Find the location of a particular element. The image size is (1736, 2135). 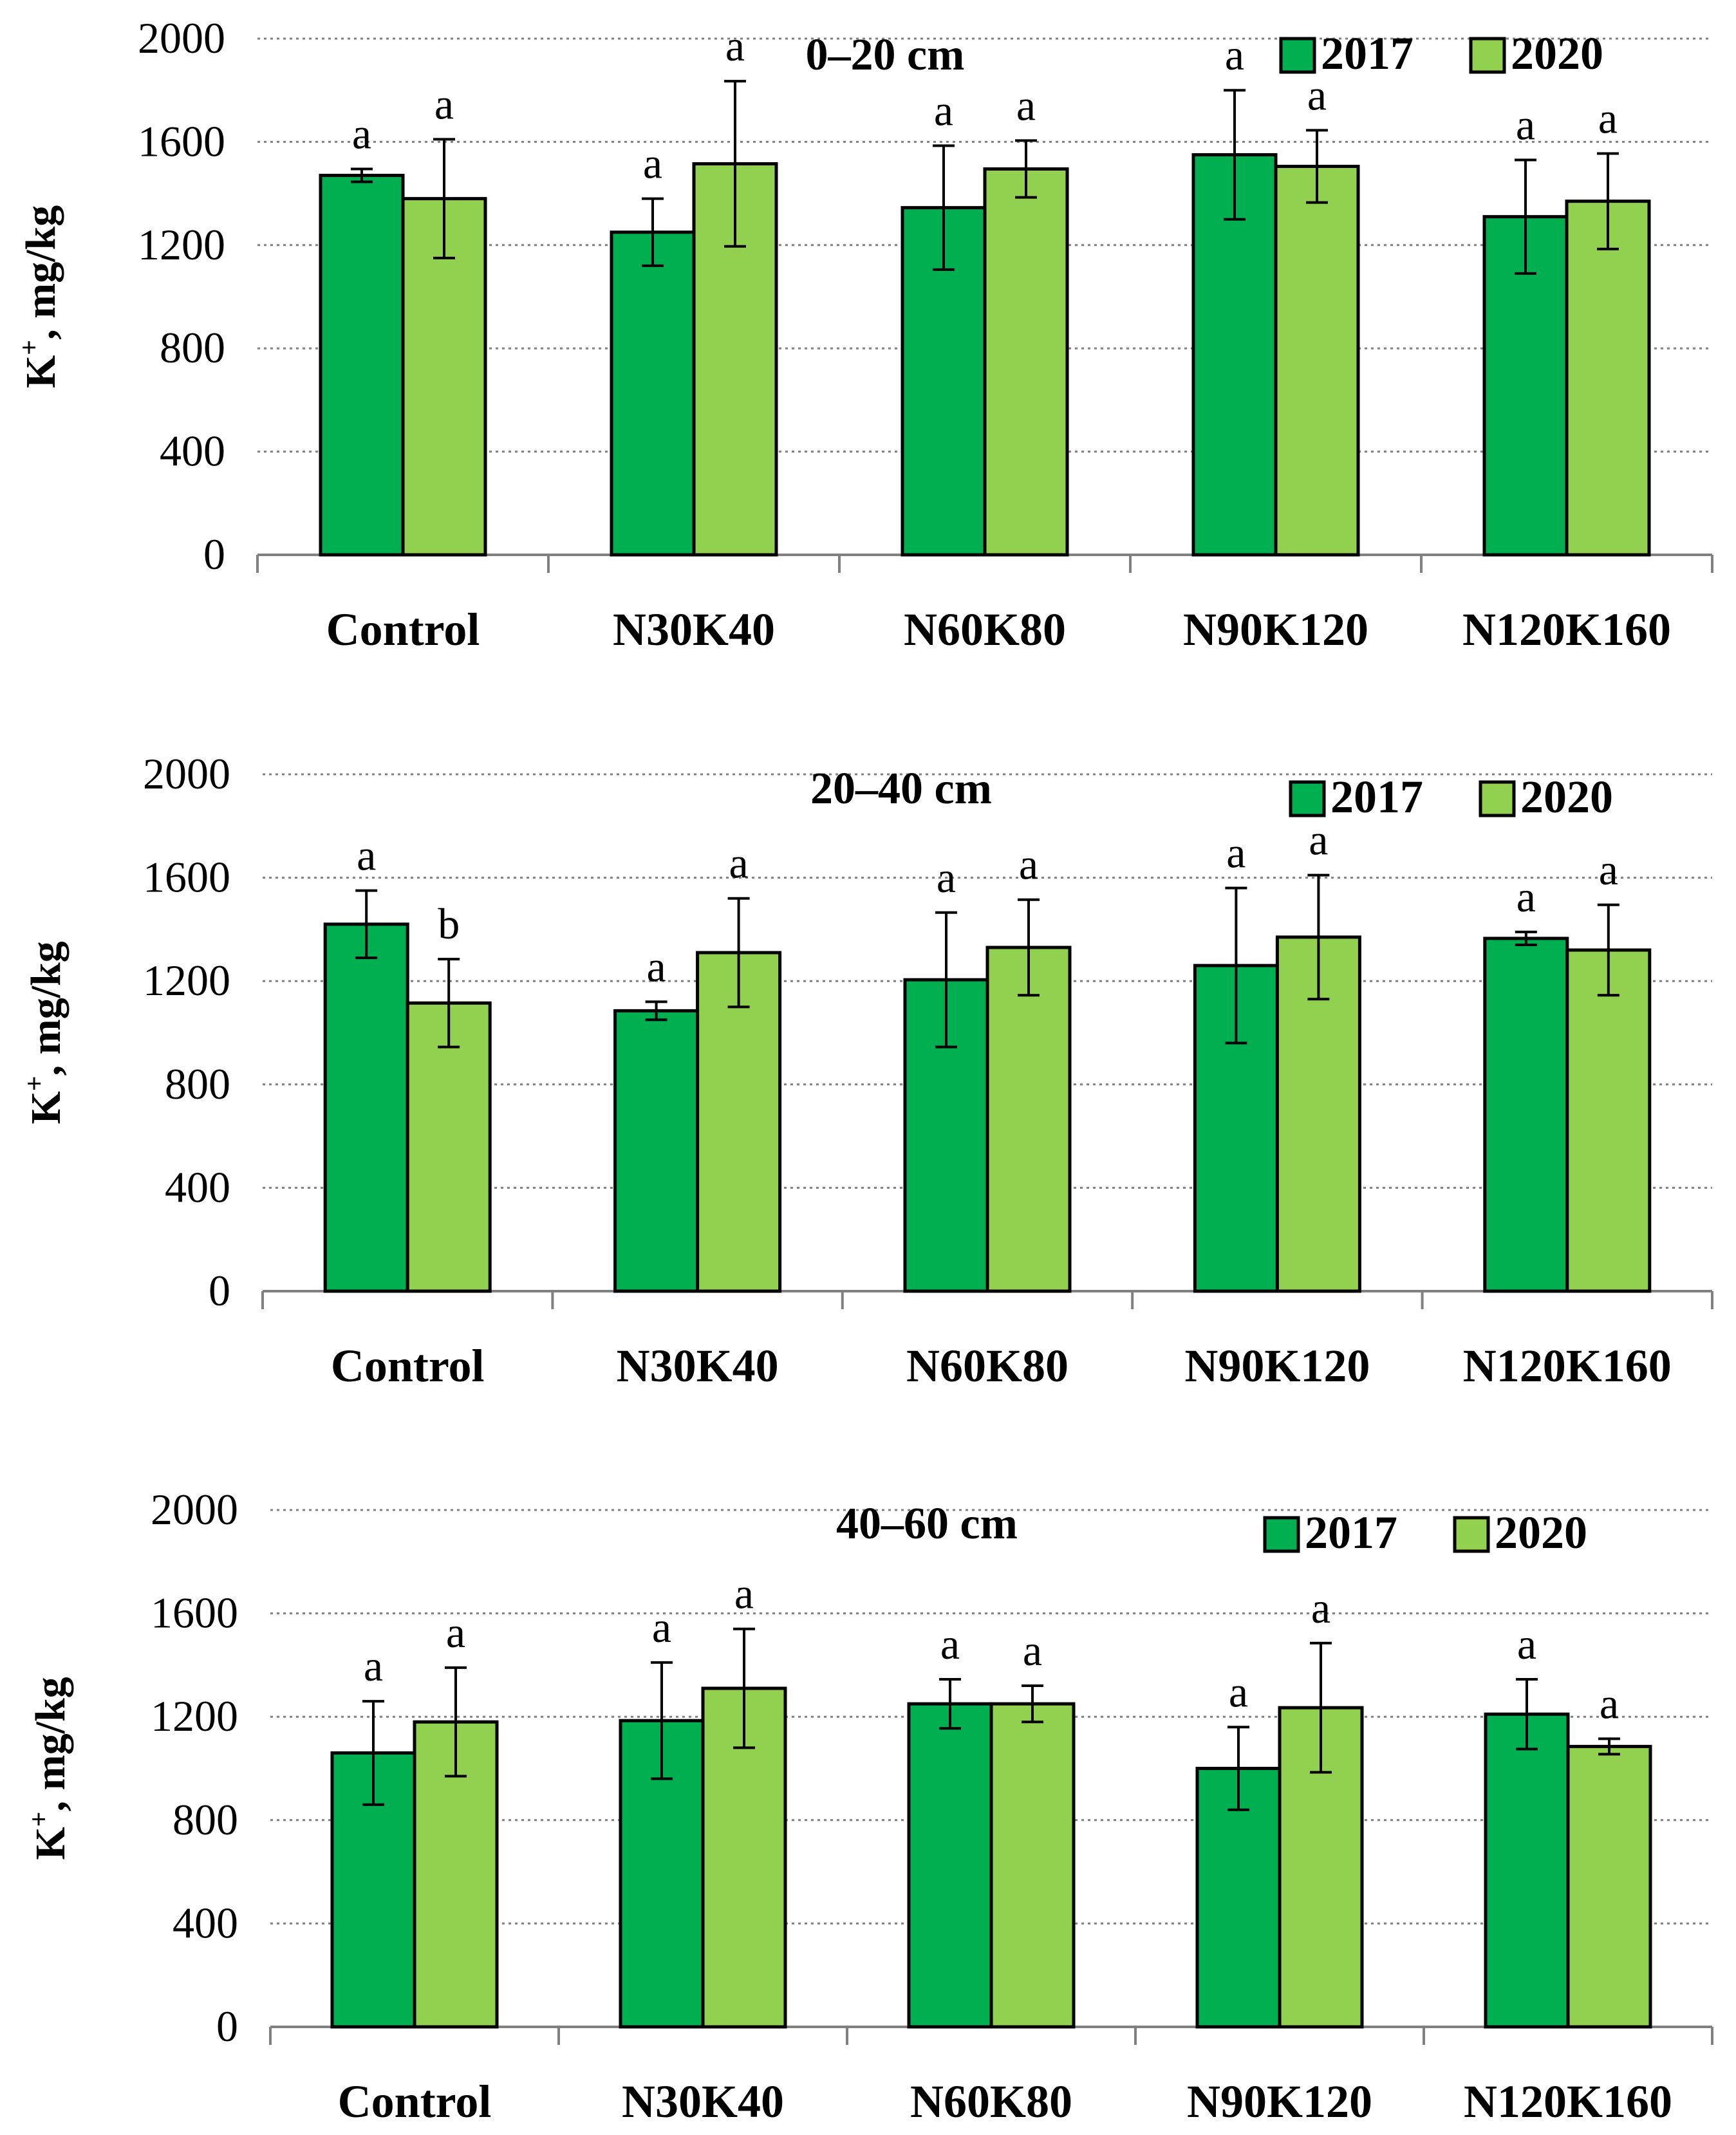

bar-2020-N30K40 is located at coordinates (739, 1122).